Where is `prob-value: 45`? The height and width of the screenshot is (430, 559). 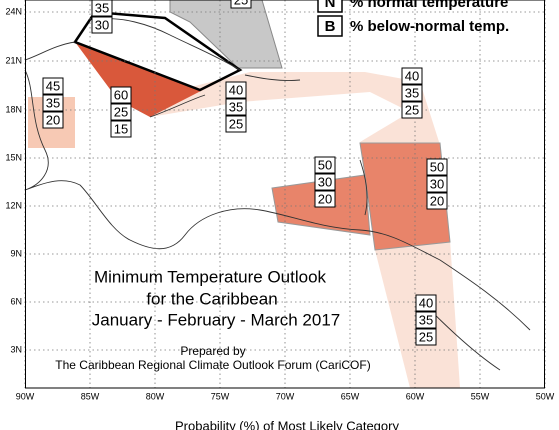
prob-value: 45 is located at coordinates (53, 85).